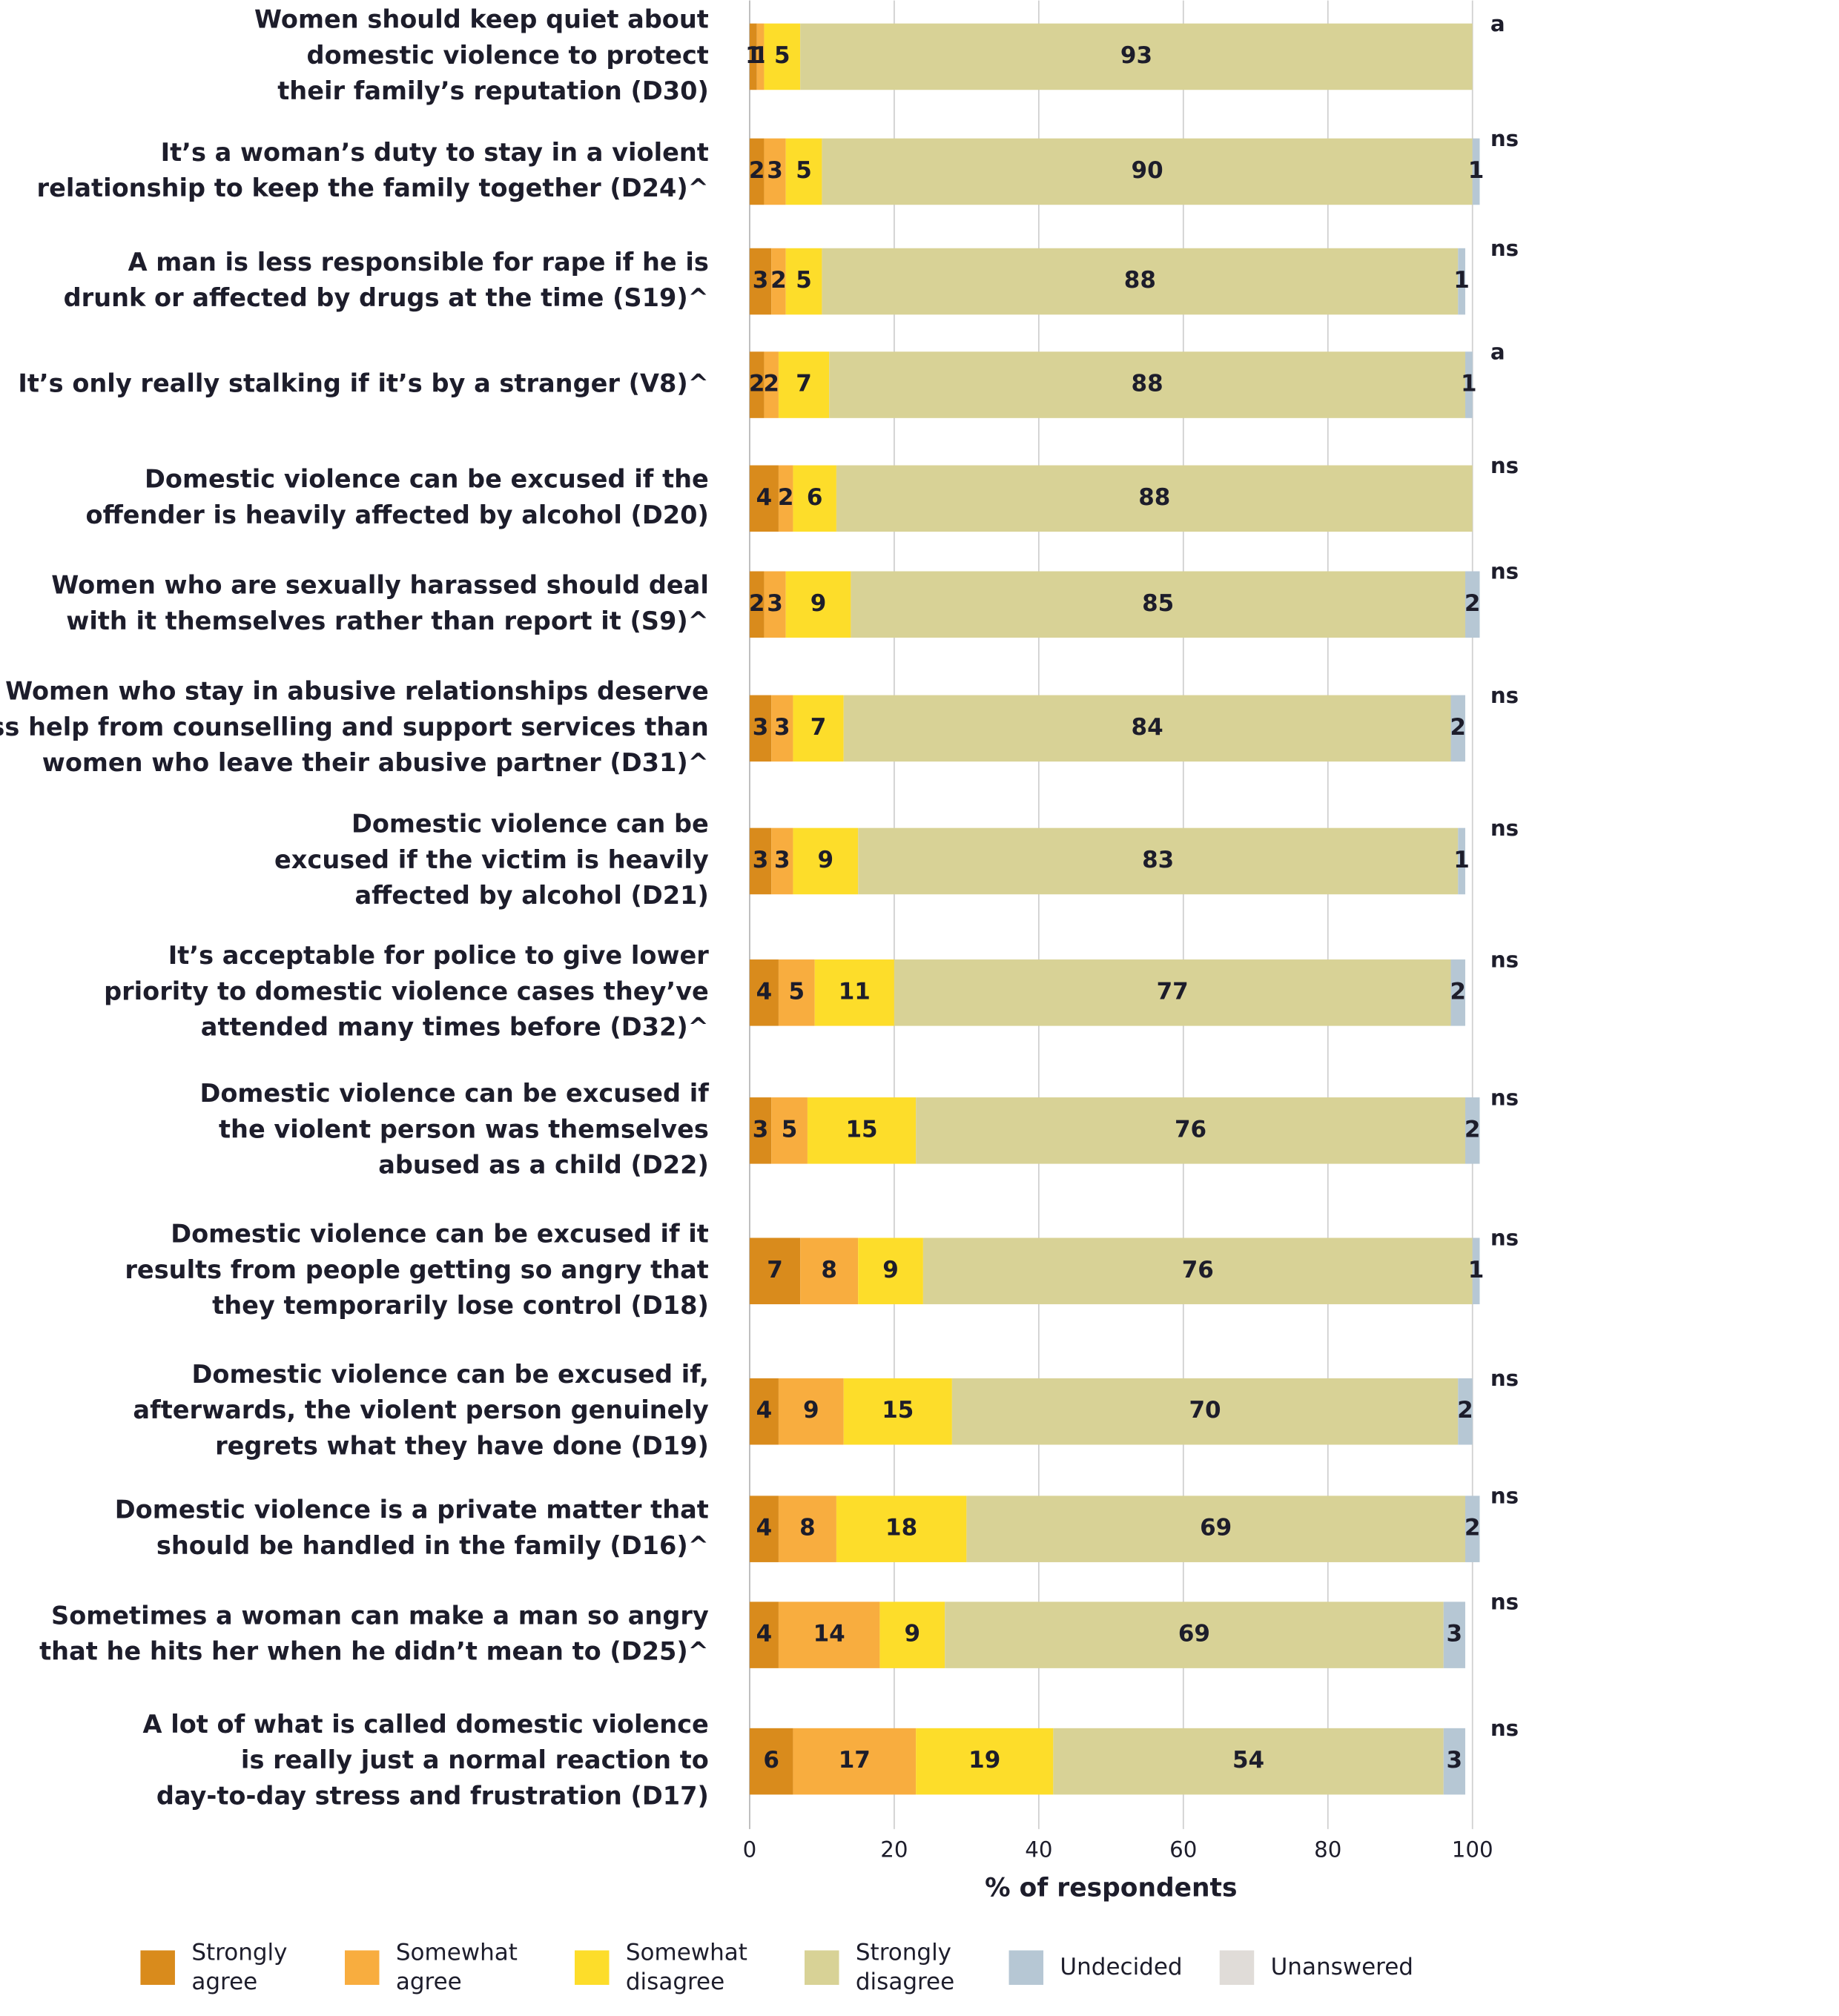  What do you see at coordinates (1183, 1850) in the screenshot?
I see `x-tick-label: 60` at bounding box center [1183, 1850].